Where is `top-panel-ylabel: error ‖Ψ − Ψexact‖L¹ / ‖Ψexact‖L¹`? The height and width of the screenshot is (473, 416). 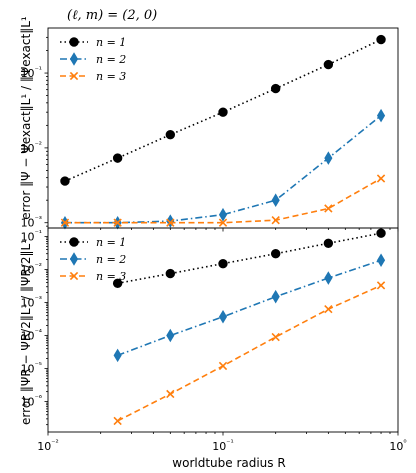 top-panel-ylabel: error ‖Ψ − Ψexact‖L¹ / ‖Ψexact‖L¹ is located at coordinates (26, 118).